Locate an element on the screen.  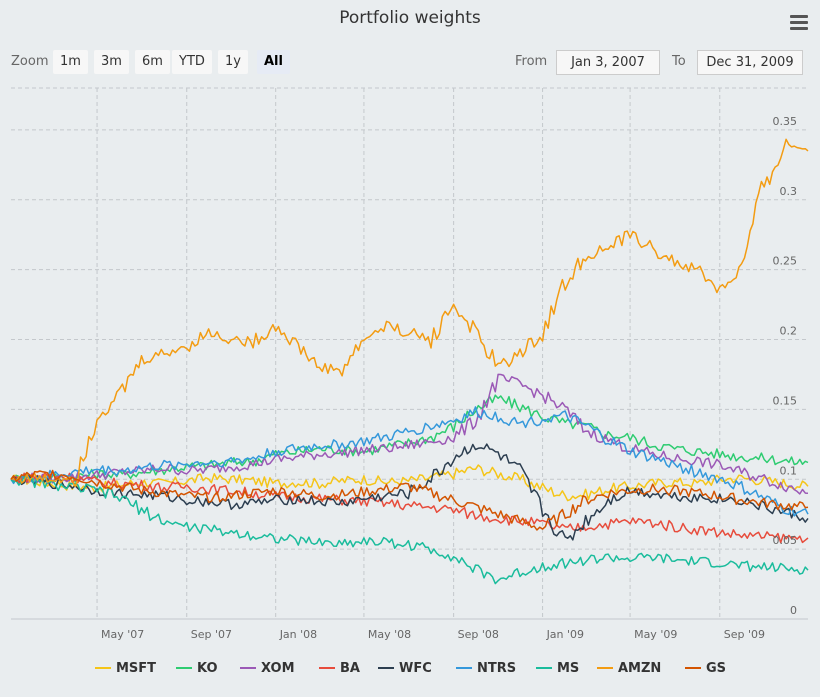
series-line-ko is located at coordinates (409, 439).